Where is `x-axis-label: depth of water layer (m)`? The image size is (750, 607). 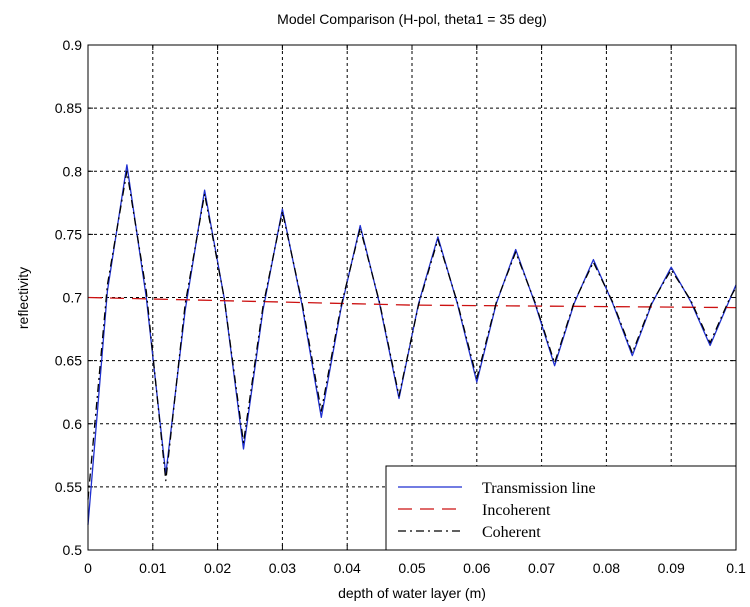
x-axis-label: depth of water layer (m) is located at coordinates (412, 593).